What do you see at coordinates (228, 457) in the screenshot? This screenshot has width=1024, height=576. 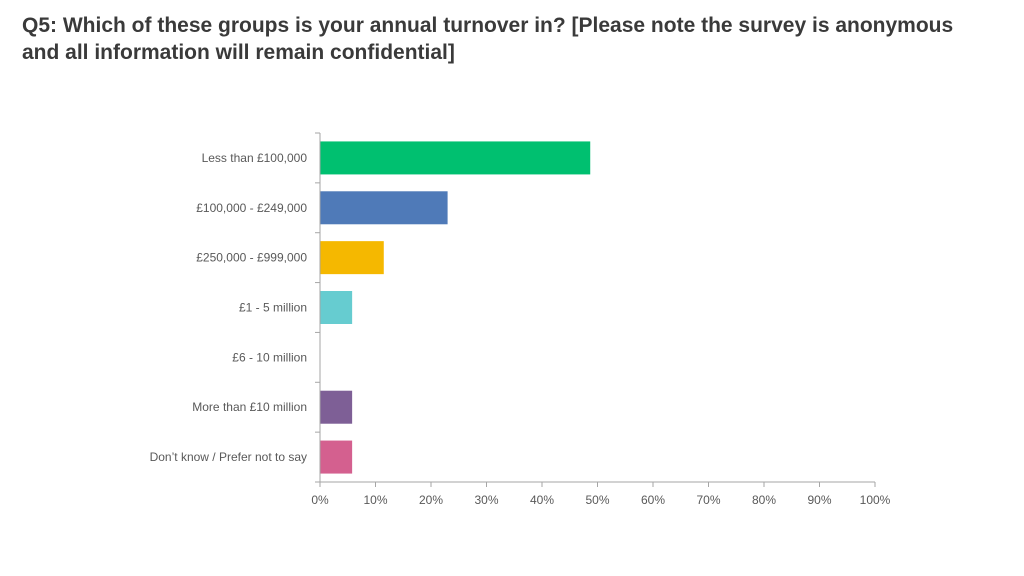 I see `category-label: Don’t know / Prefer not to say` at bounding box center [228, 457].